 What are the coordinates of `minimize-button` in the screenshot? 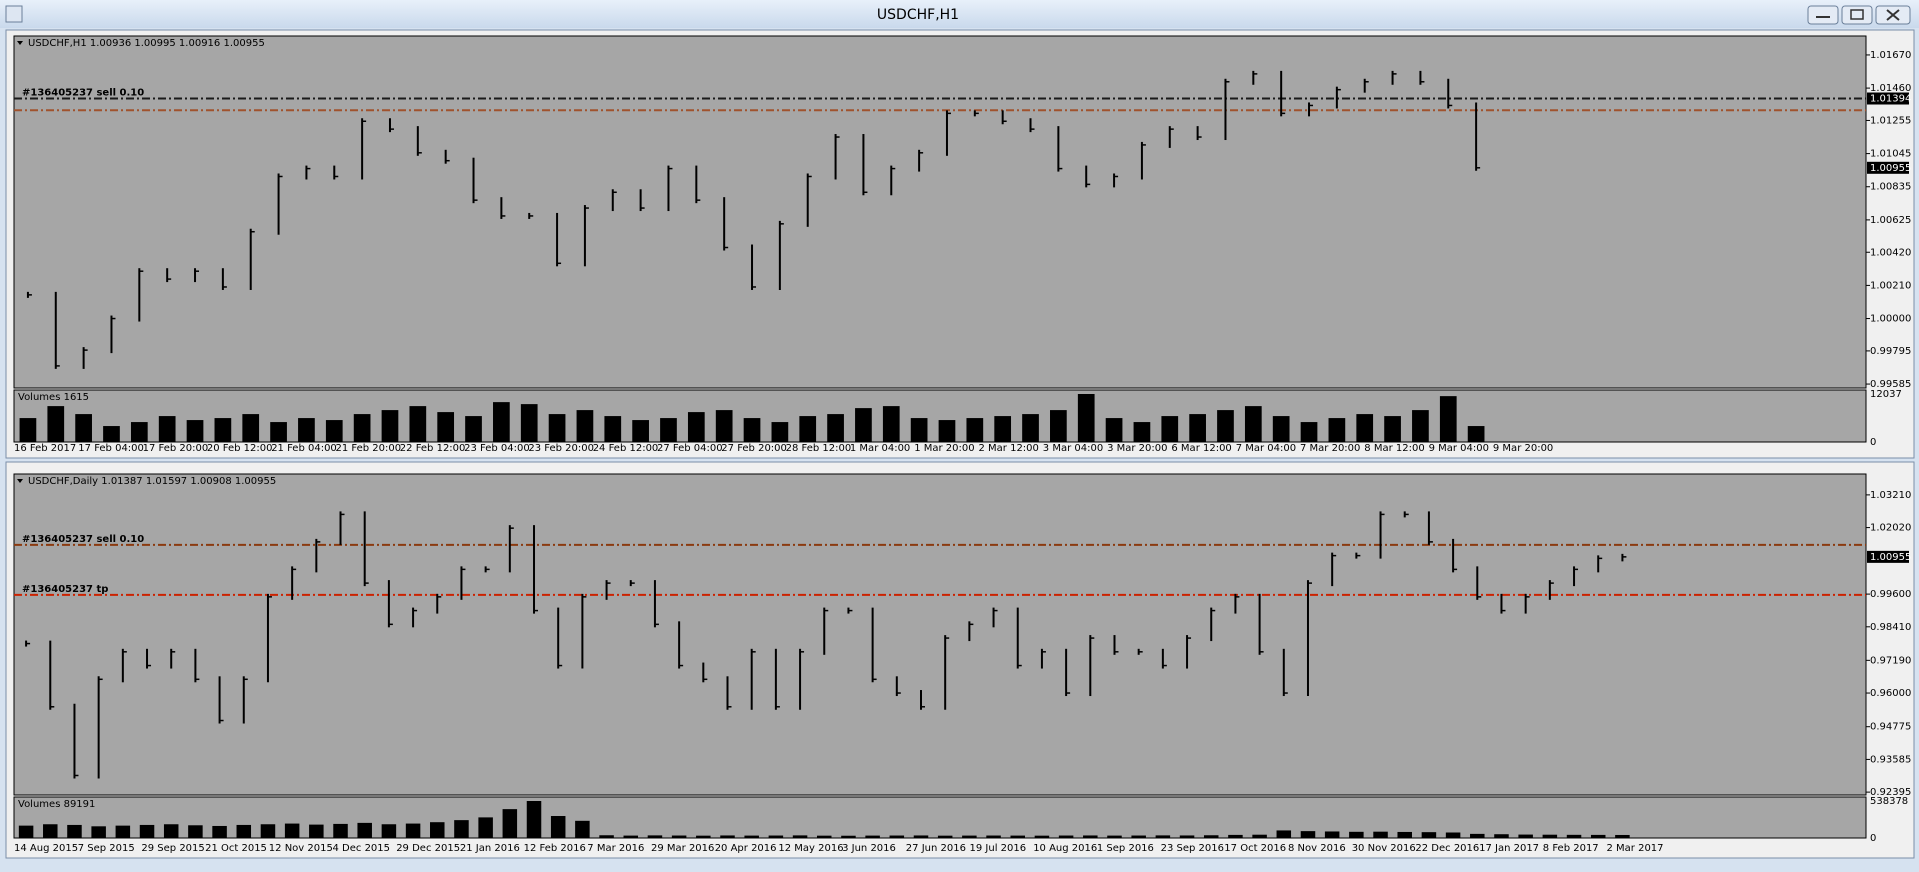 It's located at (1823, 15).